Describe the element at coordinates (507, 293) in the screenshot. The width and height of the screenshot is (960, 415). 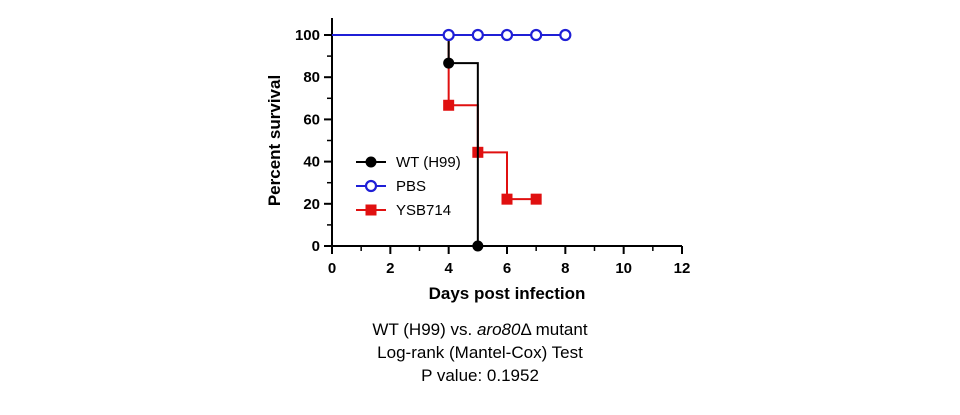
I see `x-axis-title: Days post infection` at that location.